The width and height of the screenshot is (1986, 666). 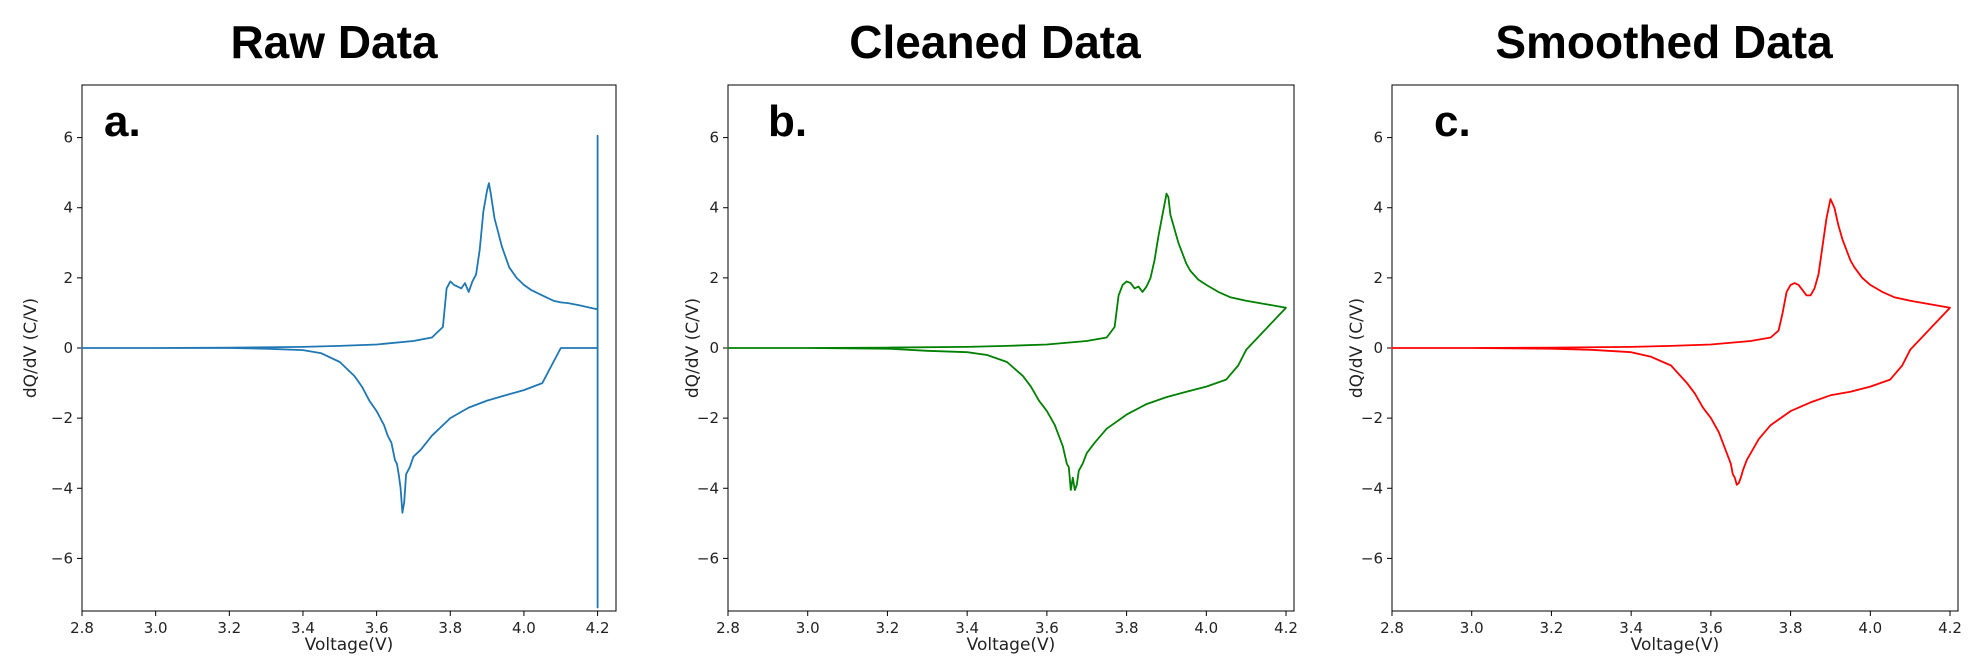 I want to click on panel-letter: a., so click(x=122, y=121).